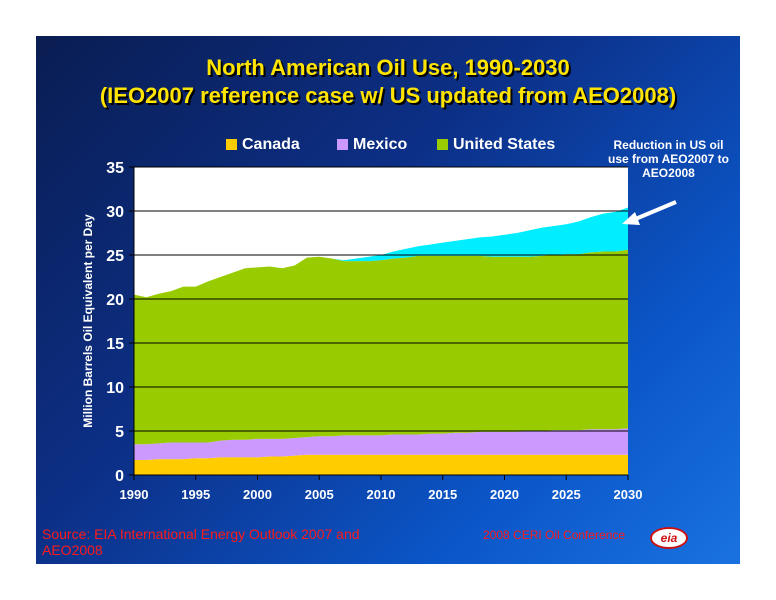  Describe the element at coordinates (554, 535) in the screenshot. I see `conference-note: 2008 CERI Oil Conference` at that location.